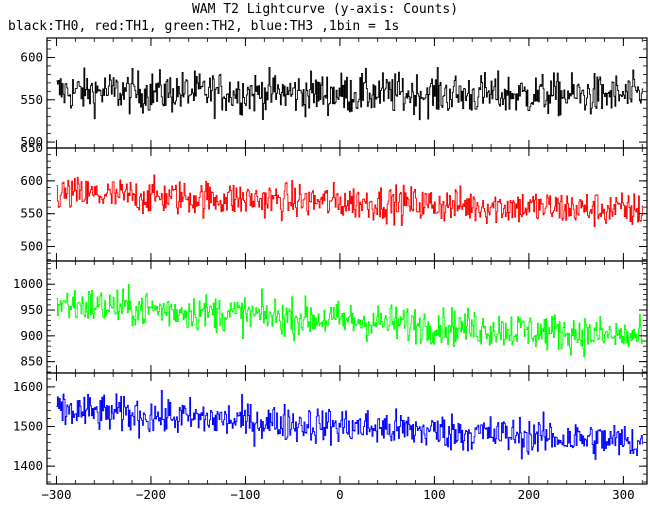 This screenshot has width=650, height=505. What do you see at coordinates (28, 465) in the screenshot?
I see `y-tick-label: 1400` at bounding box center [28, 465].